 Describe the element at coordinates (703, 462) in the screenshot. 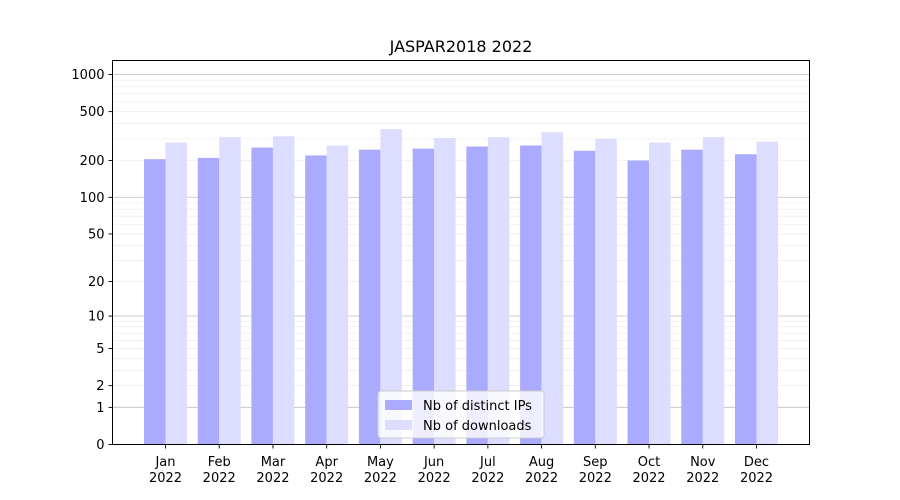

I see `x-tick-label: Nov` at that location.